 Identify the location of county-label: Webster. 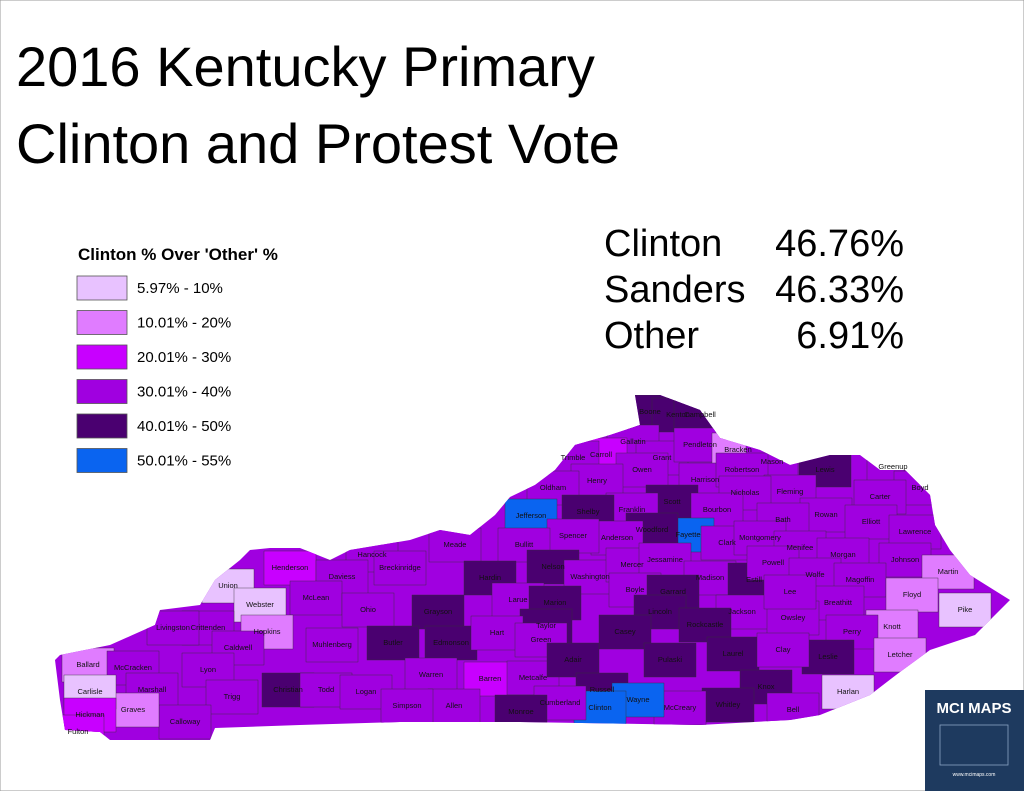
(260, 604).